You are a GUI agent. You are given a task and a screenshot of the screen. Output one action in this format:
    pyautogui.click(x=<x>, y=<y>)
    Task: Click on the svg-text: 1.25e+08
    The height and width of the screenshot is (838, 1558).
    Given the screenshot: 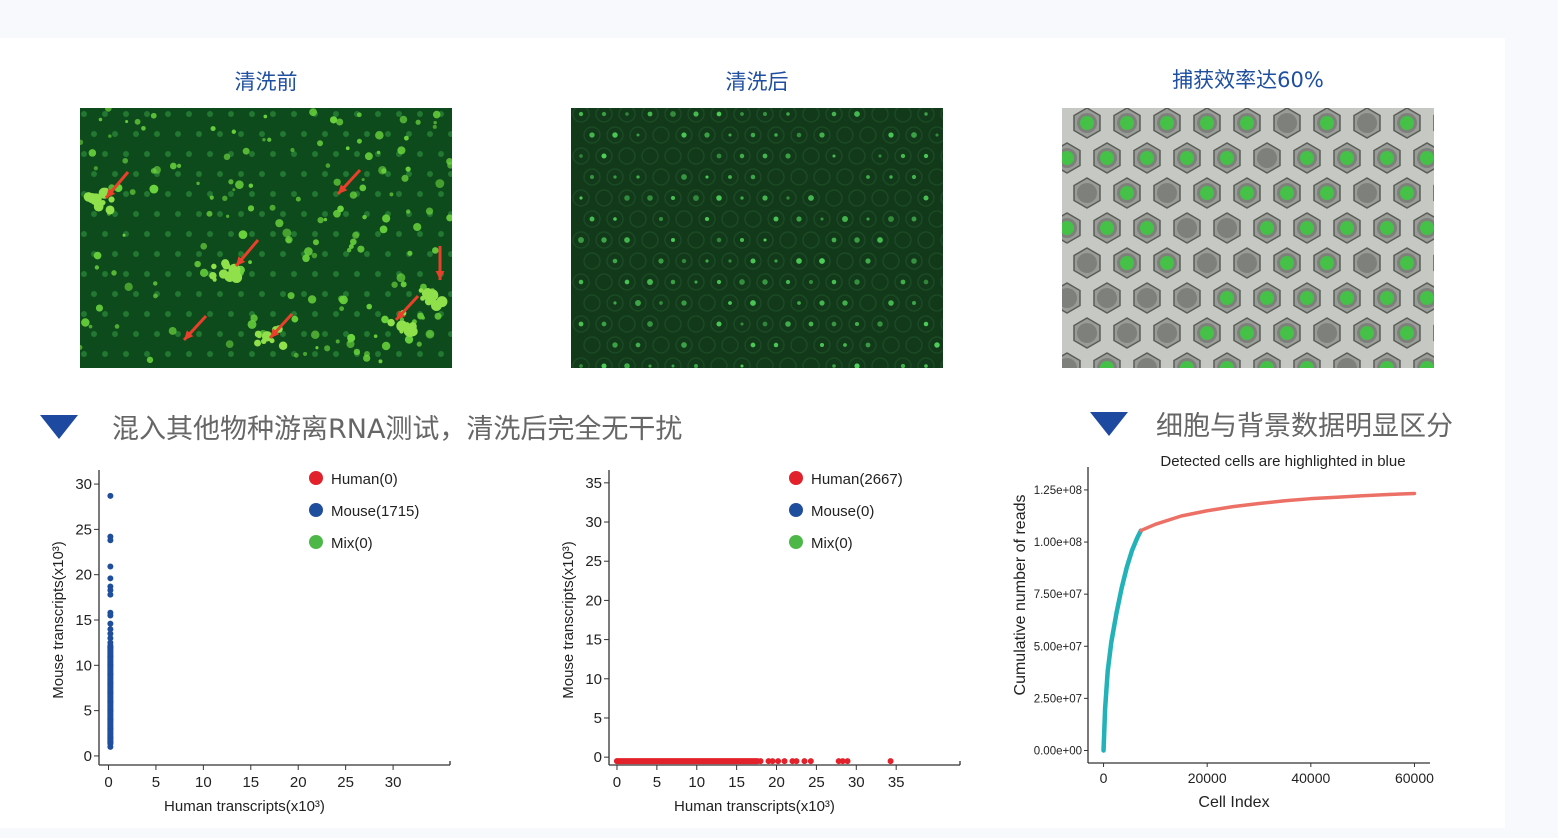 What is the action you would take?
    pyautogui.click(x=1058, y=491)
    